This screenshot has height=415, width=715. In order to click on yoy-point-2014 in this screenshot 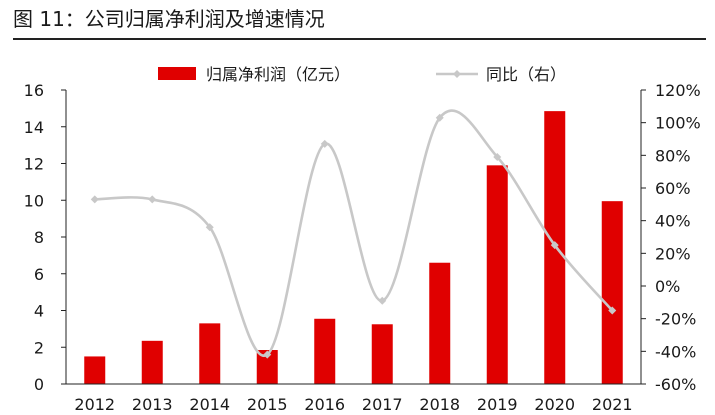, I will do `click(209, 227)`.